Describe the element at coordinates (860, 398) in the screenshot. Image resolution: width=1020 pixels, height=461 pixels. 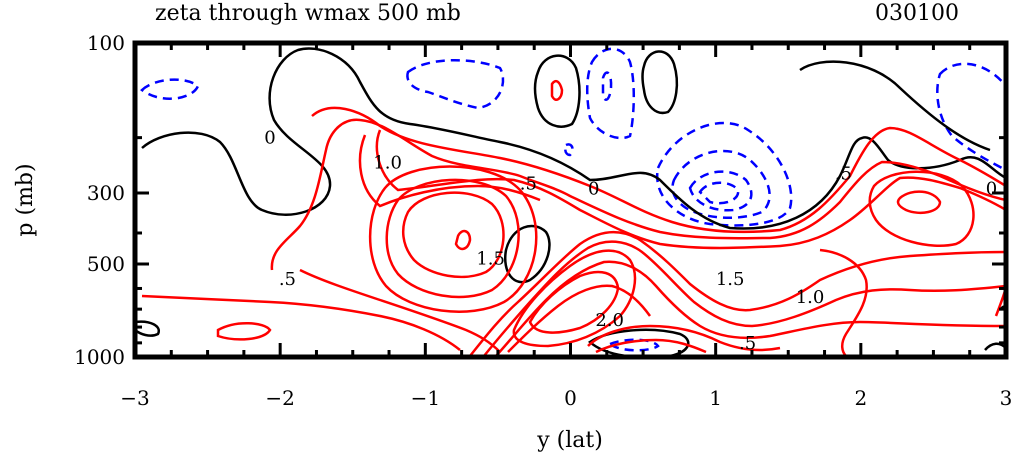
I see `x-tick-label: 2` at that location.